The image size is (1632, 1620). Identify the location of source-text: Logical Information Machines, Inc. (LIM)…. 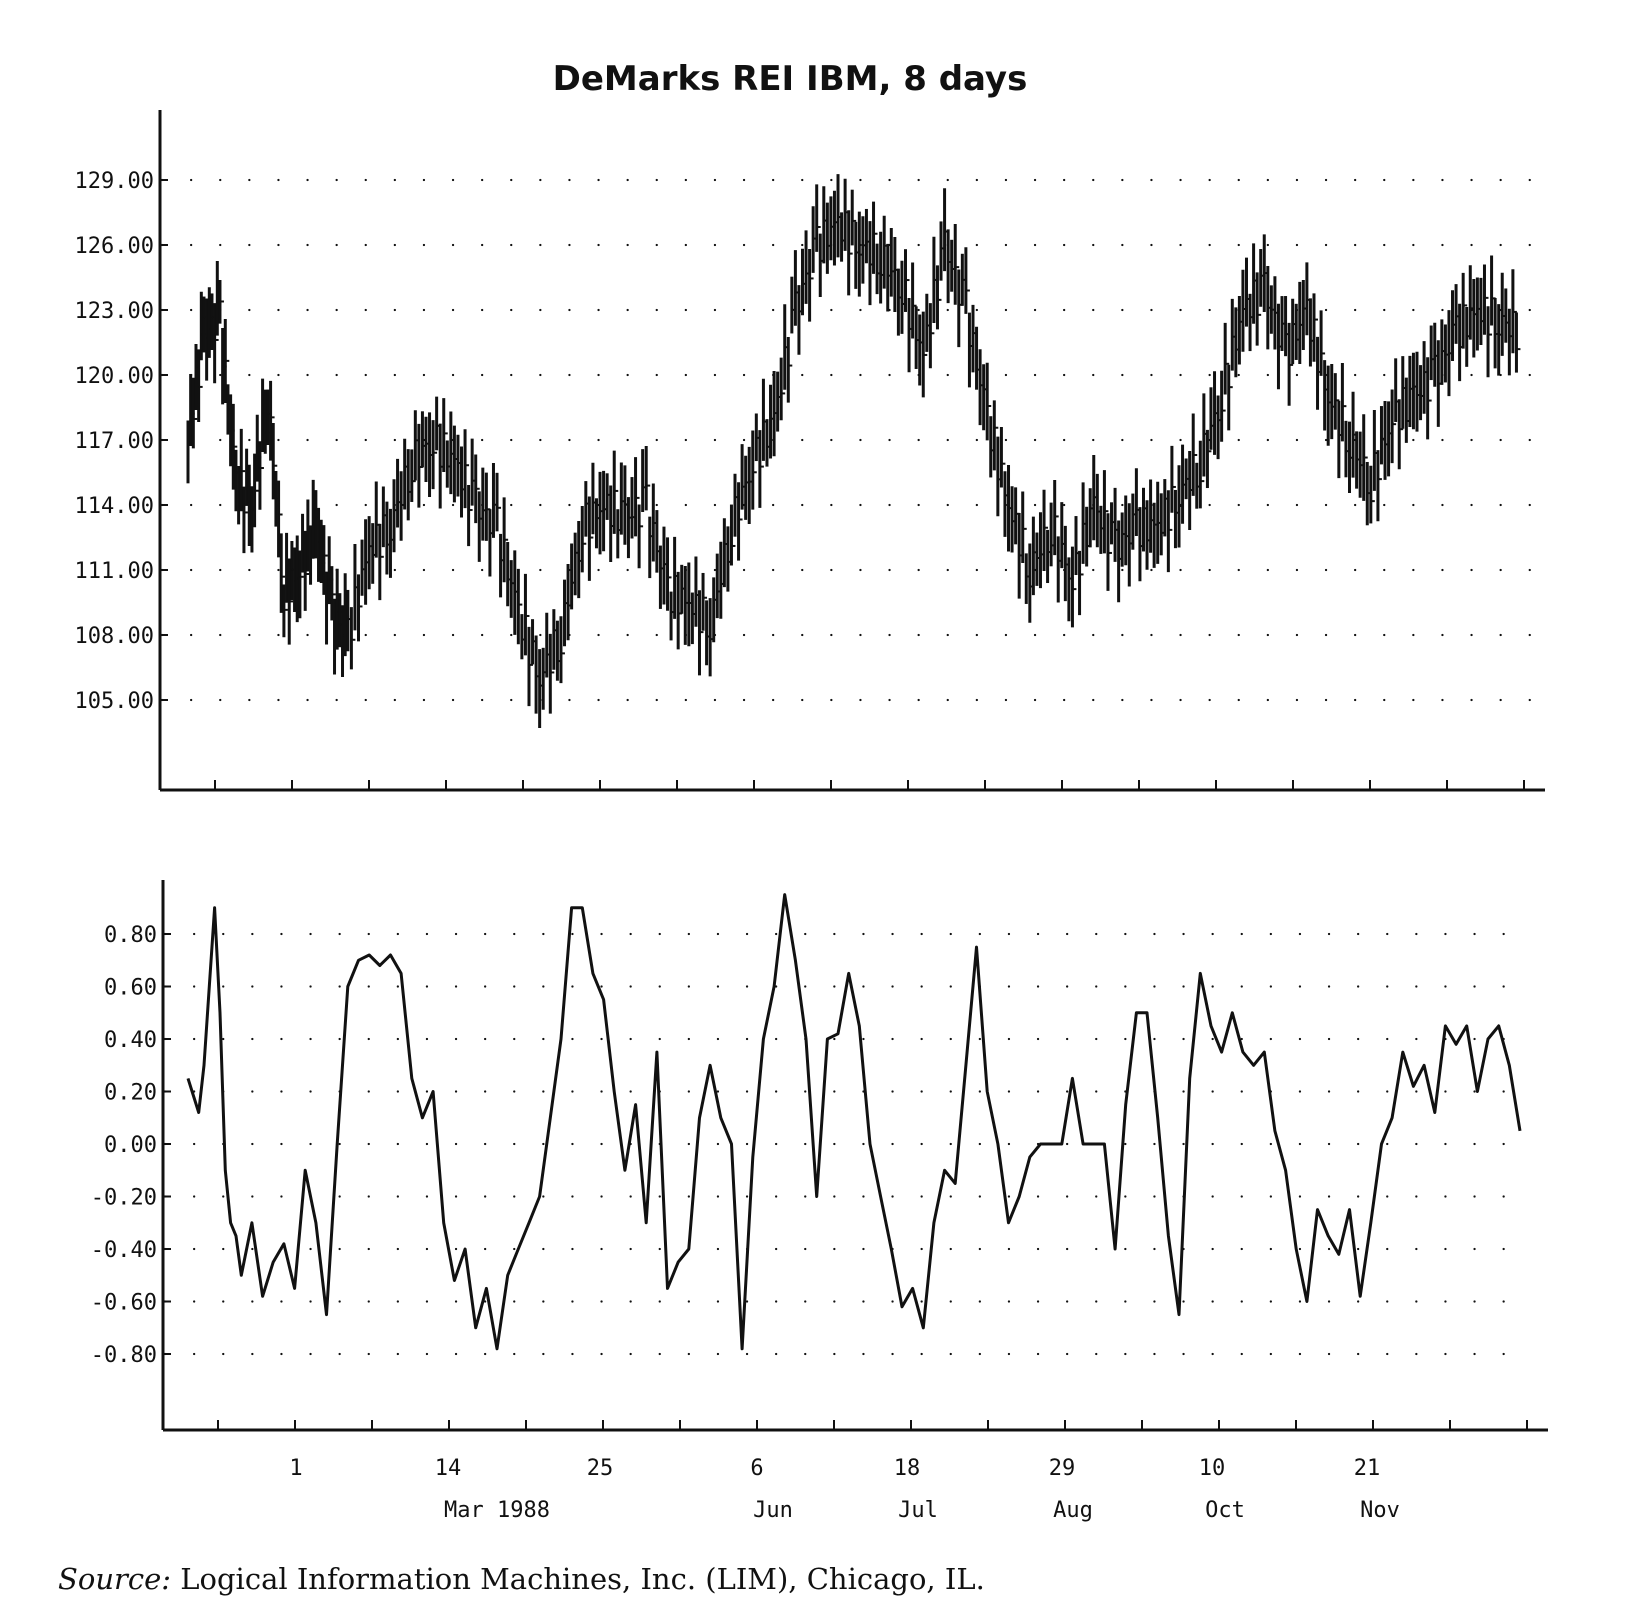
(582, 1579).